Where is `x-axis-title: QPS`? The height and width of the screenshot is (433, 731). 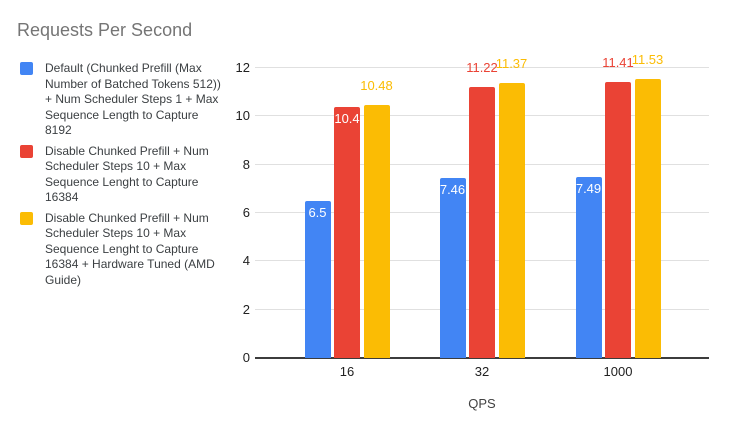 x-axis-title: QPS is located at coordinates (482, 403).